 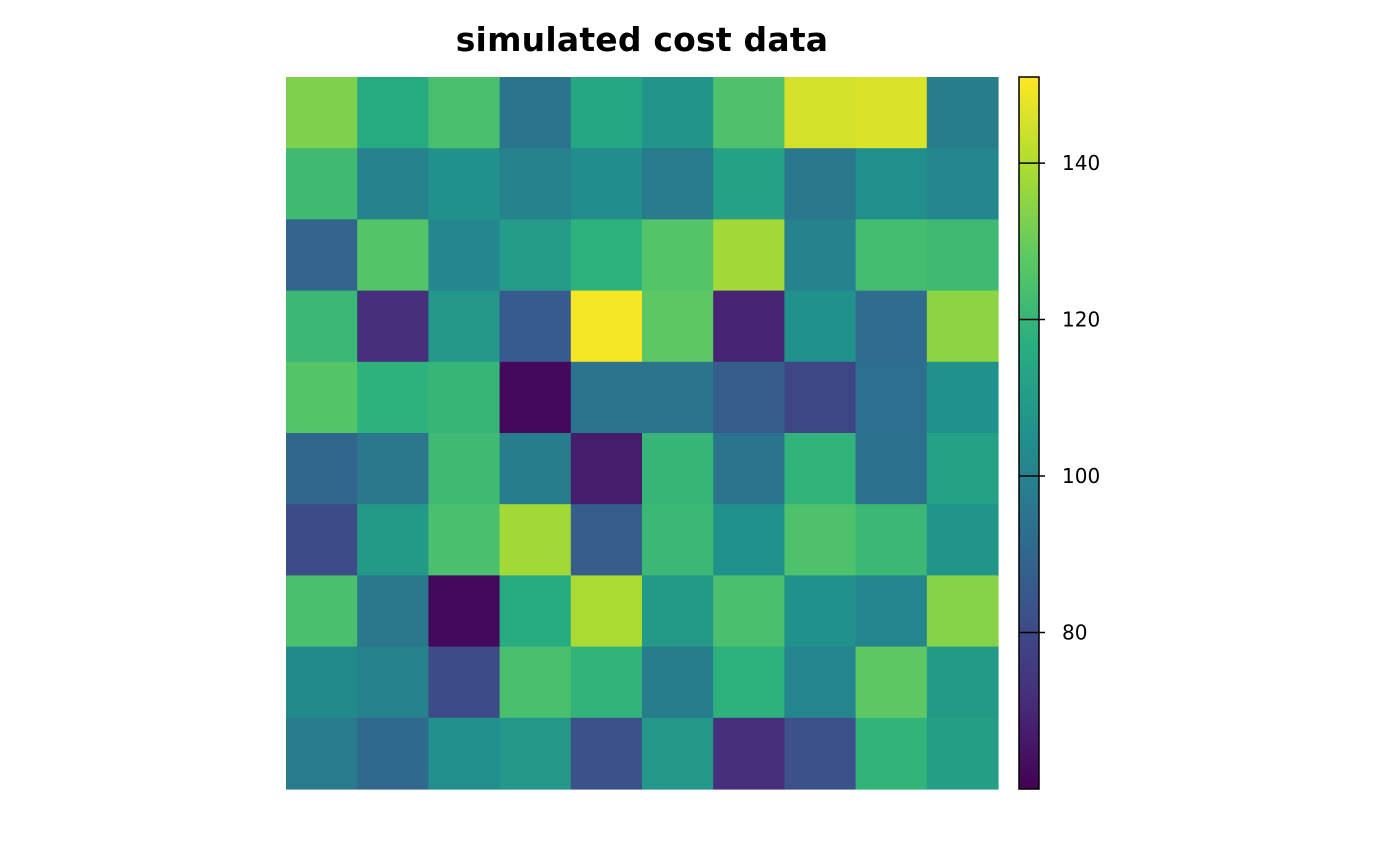 I want to click on legend-tick-label: 140, so click(x=1081, y=163).